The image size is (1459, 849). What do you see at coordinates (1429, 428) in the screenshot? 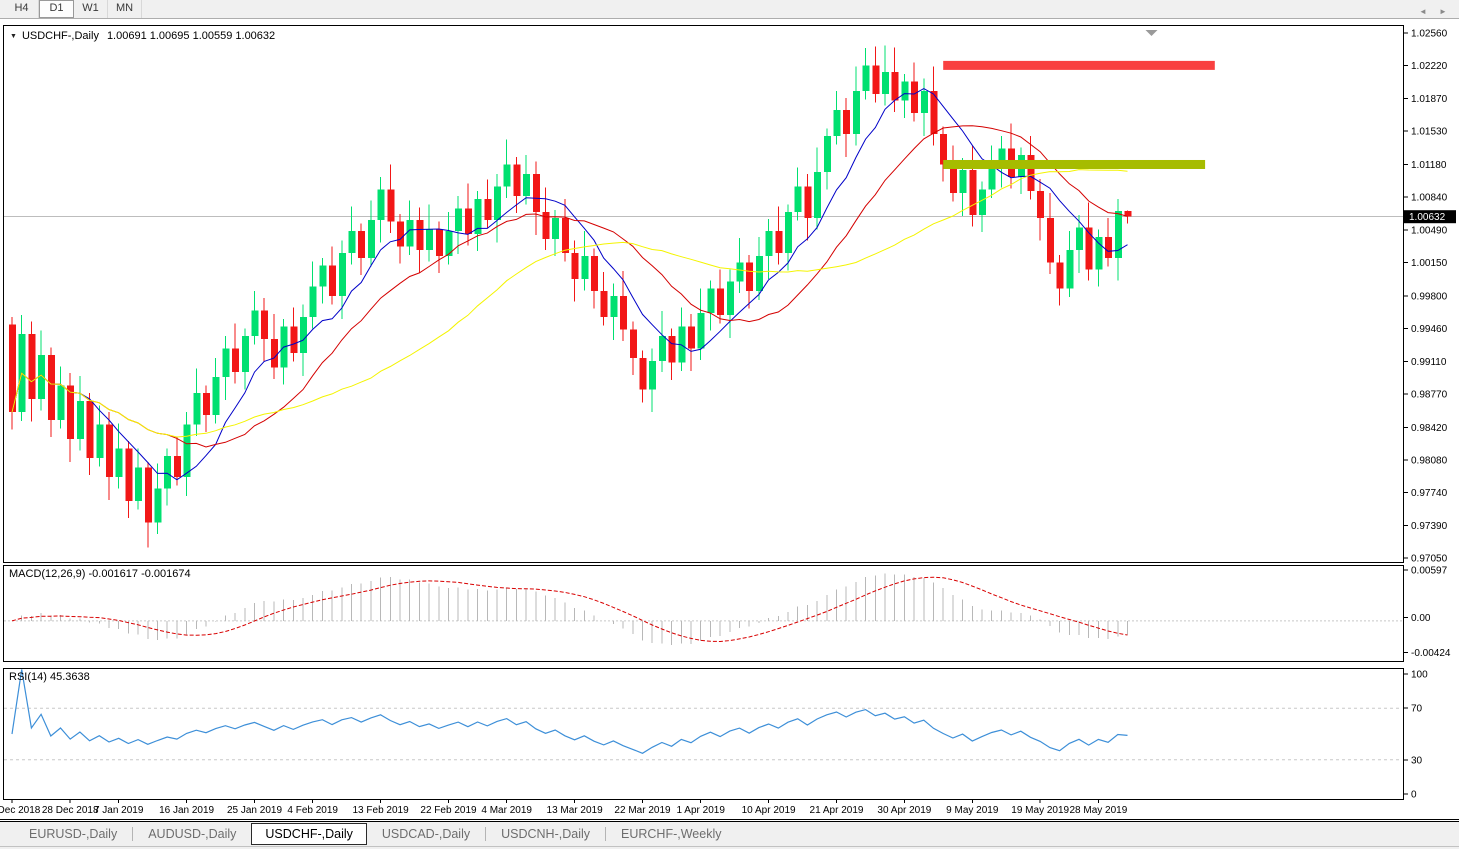
I see `svg-text: 0.98420` at bounding box center [1429, 428].